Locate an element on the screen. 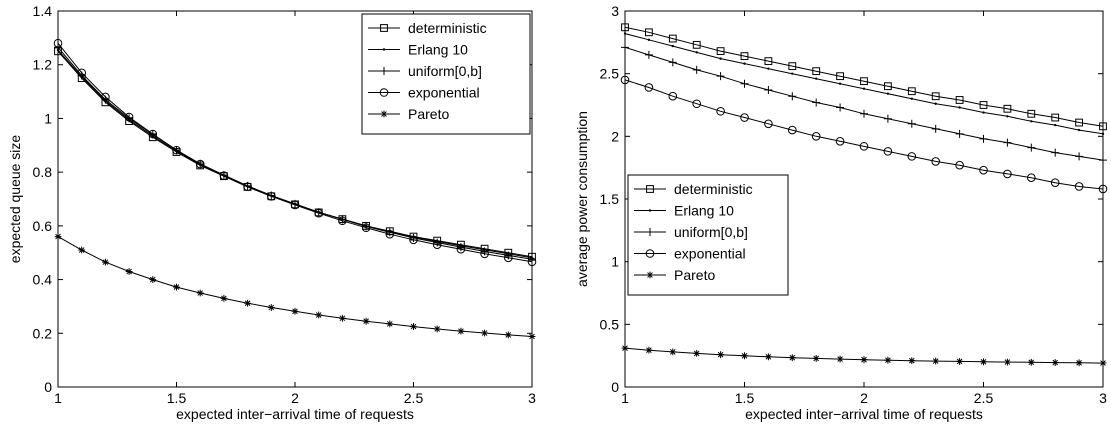 The image size is (1111, 430). legend-label: Pareto is located at coordinates (428, 114).